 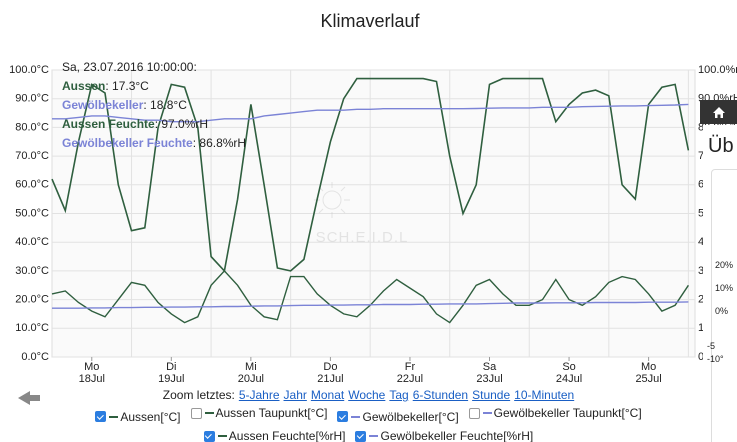 What do you see at coordinates (32, 328) in the screenshot?
I see `y-tick-label: 10.0°C` at bounding box center [32, 328].